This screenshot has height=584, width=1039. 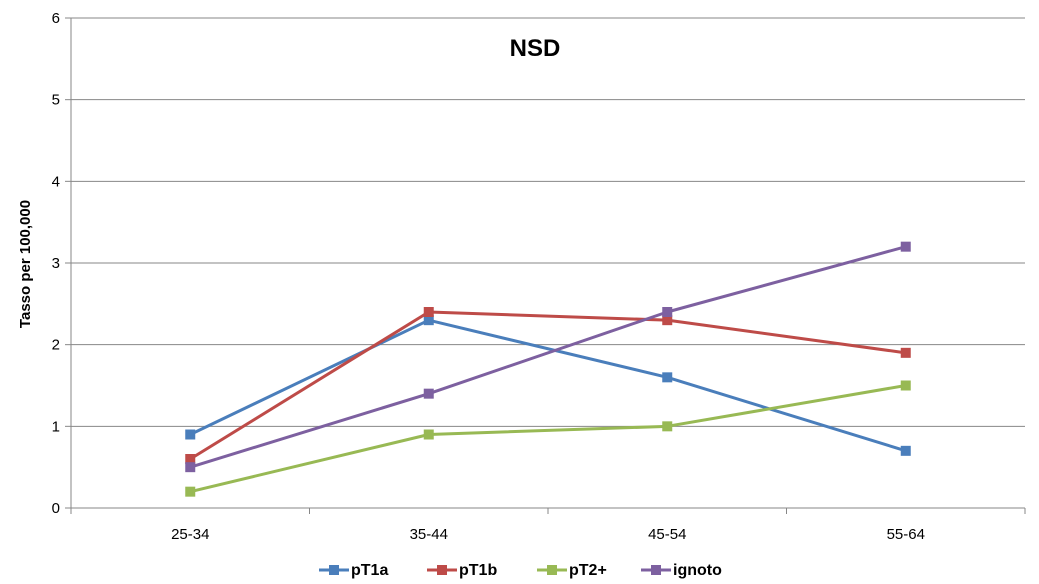 I want to click on legend-label: pT2+, so click(x=588, y=570).